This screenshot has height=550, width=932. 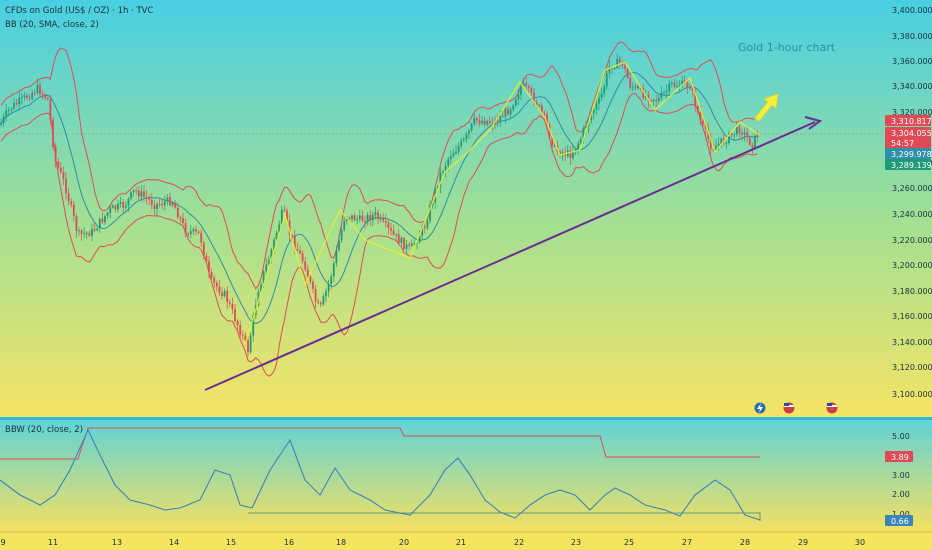 I want to click on event-icons, so click(x=796, y=408).